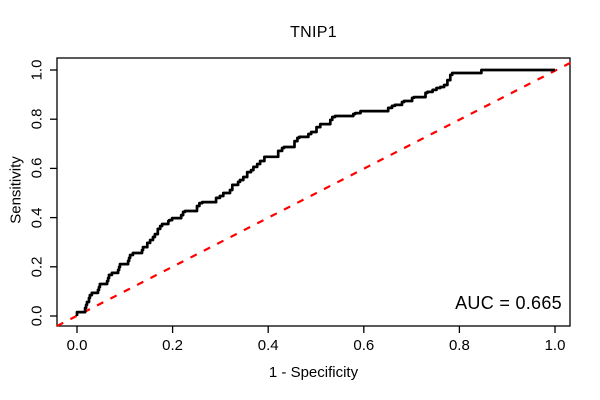 This screenshot has width=600, height=400. I want to click on y-axis-title: Sensitivity, so click(16, 190).